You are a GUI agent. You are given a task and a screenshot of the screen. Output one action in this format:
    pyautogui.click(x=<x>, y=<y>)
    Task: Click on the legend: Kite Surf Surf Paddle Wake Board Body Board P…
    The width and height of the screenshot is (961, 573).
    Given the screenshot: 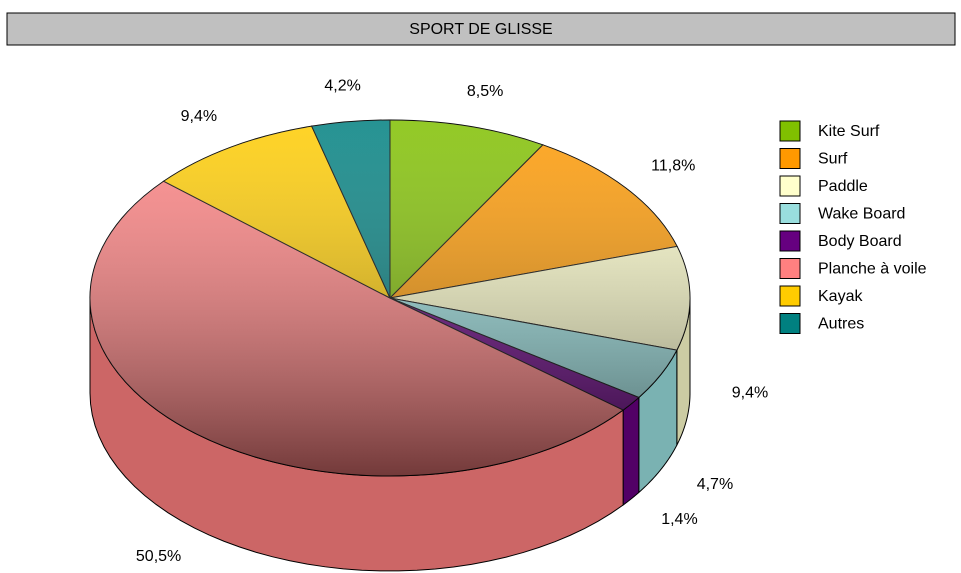 What is the action you would take?
    pyautogui.click(x=853, y=227)
    